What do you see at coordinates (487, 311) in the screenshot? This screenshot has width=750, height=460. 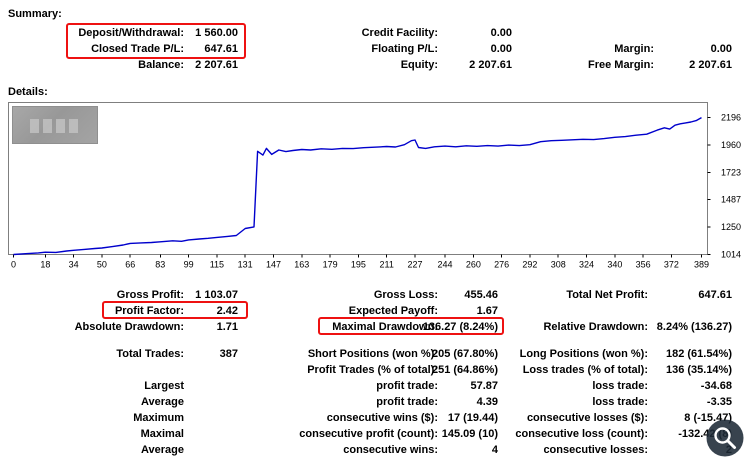 I see `stat-value: 1.67` at bounding box center [487, 311].